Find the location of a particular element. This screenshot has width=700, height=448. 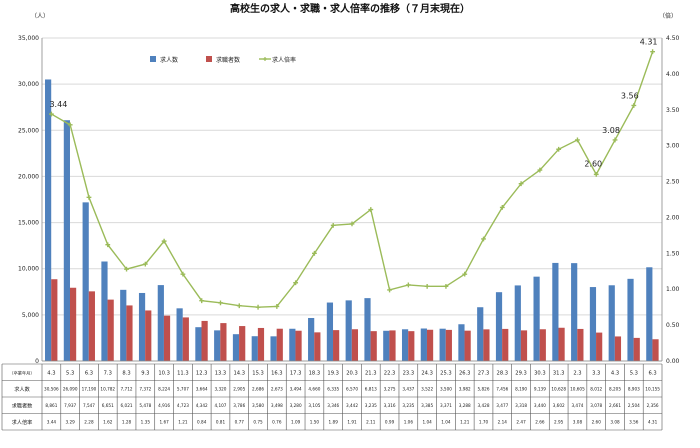

table-cell: 3,522 is located at coordinates (427, 388).